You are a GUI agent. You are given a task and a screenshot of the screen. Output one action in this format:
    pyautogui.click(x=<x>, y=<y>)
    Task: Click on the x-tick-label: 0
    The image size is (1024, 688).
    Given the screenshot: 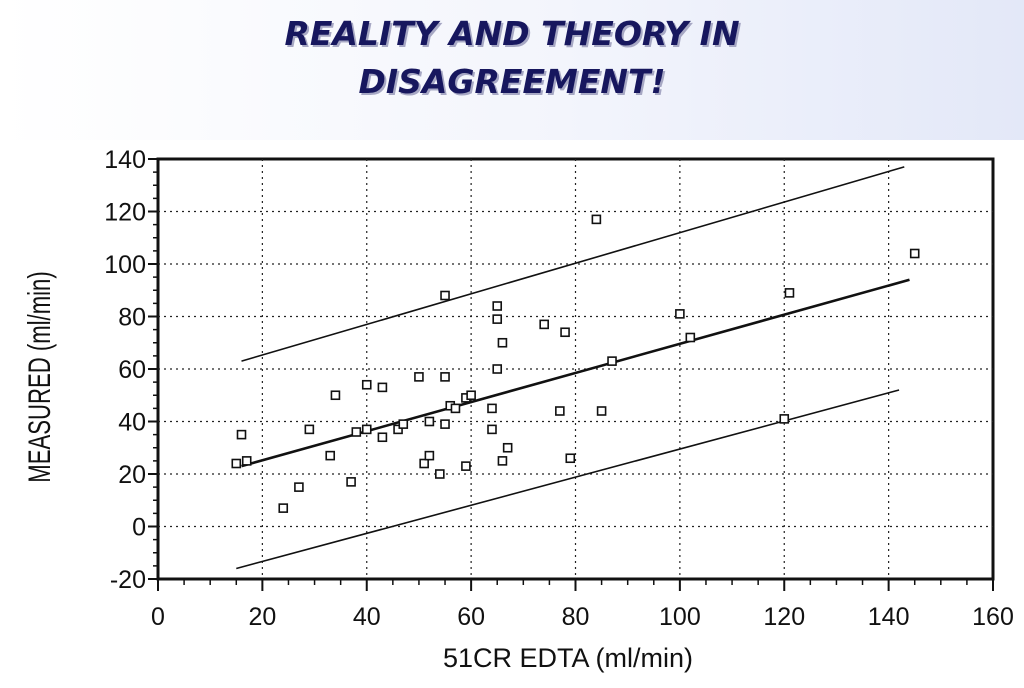 What is the action you would take?
    pyautogui.click(x=158, y=617)
    